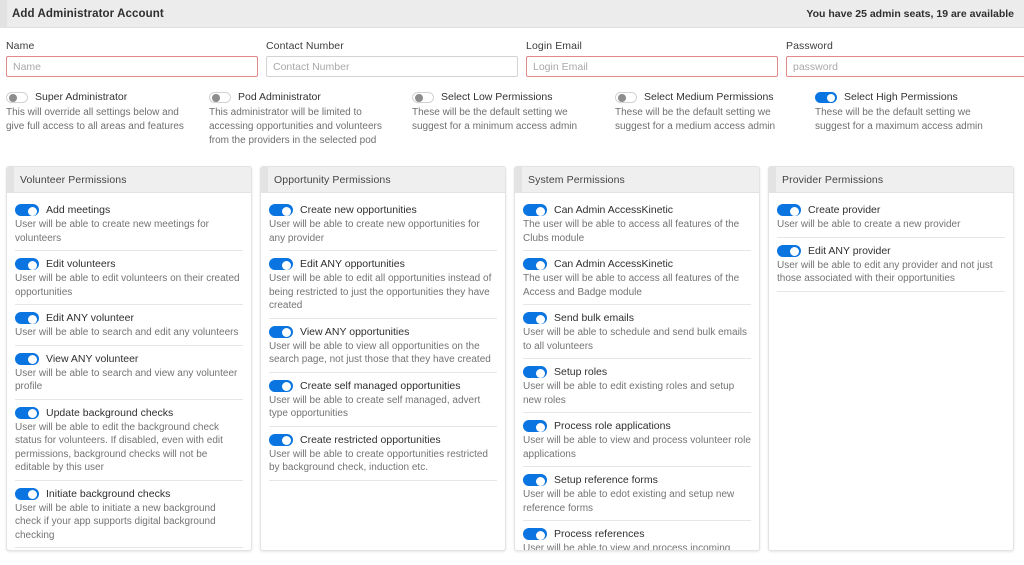 Image resolution: width=1024 pixels, height=565 pixels. I want to click on field-contact-number: Contact Number, so click(392, 58).